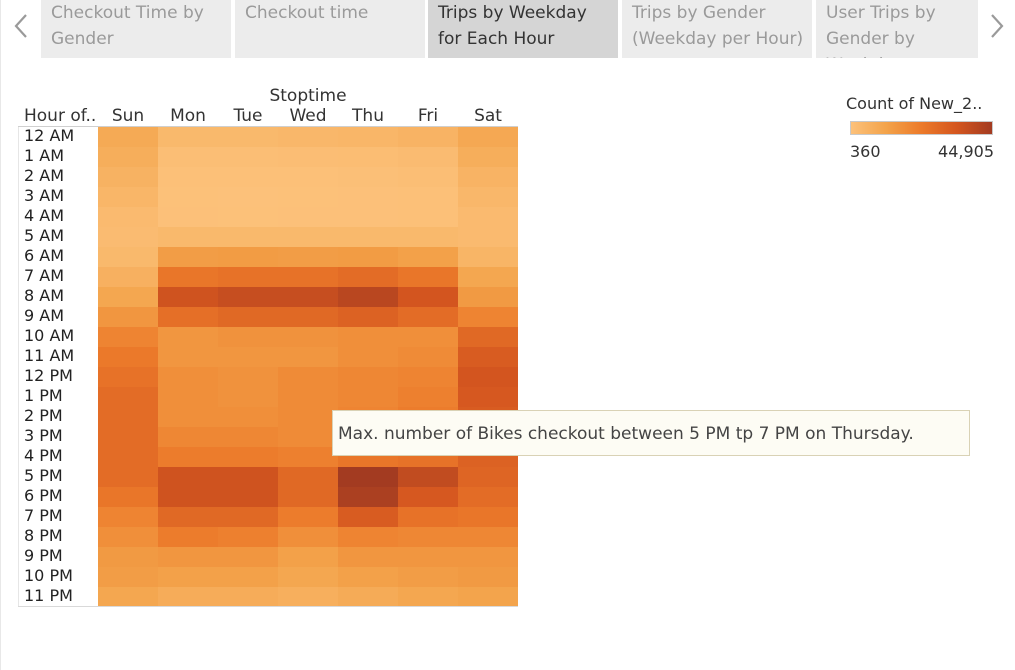 This screenshot has width=1015, height=670. I want to click on column-header-thu: Thu, so click(368, 116).